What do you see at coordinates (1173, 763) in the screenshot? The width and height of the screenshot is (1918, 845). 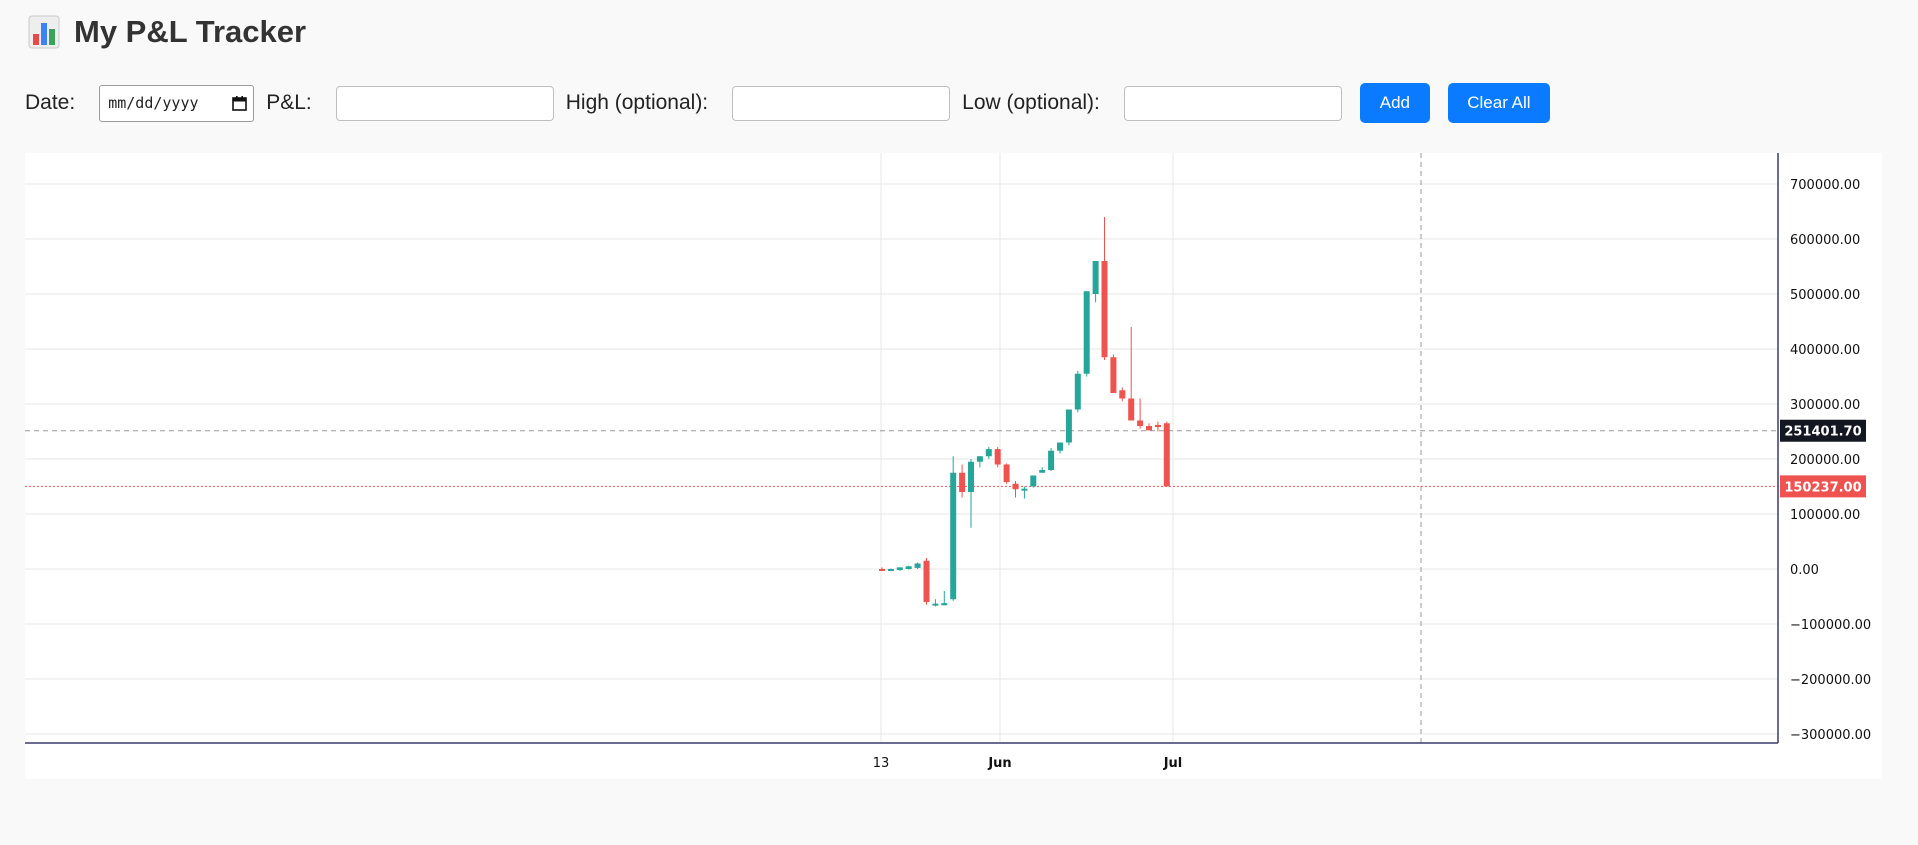 I see `x-tick-label: Jul` at bounding box center [1173, 763].